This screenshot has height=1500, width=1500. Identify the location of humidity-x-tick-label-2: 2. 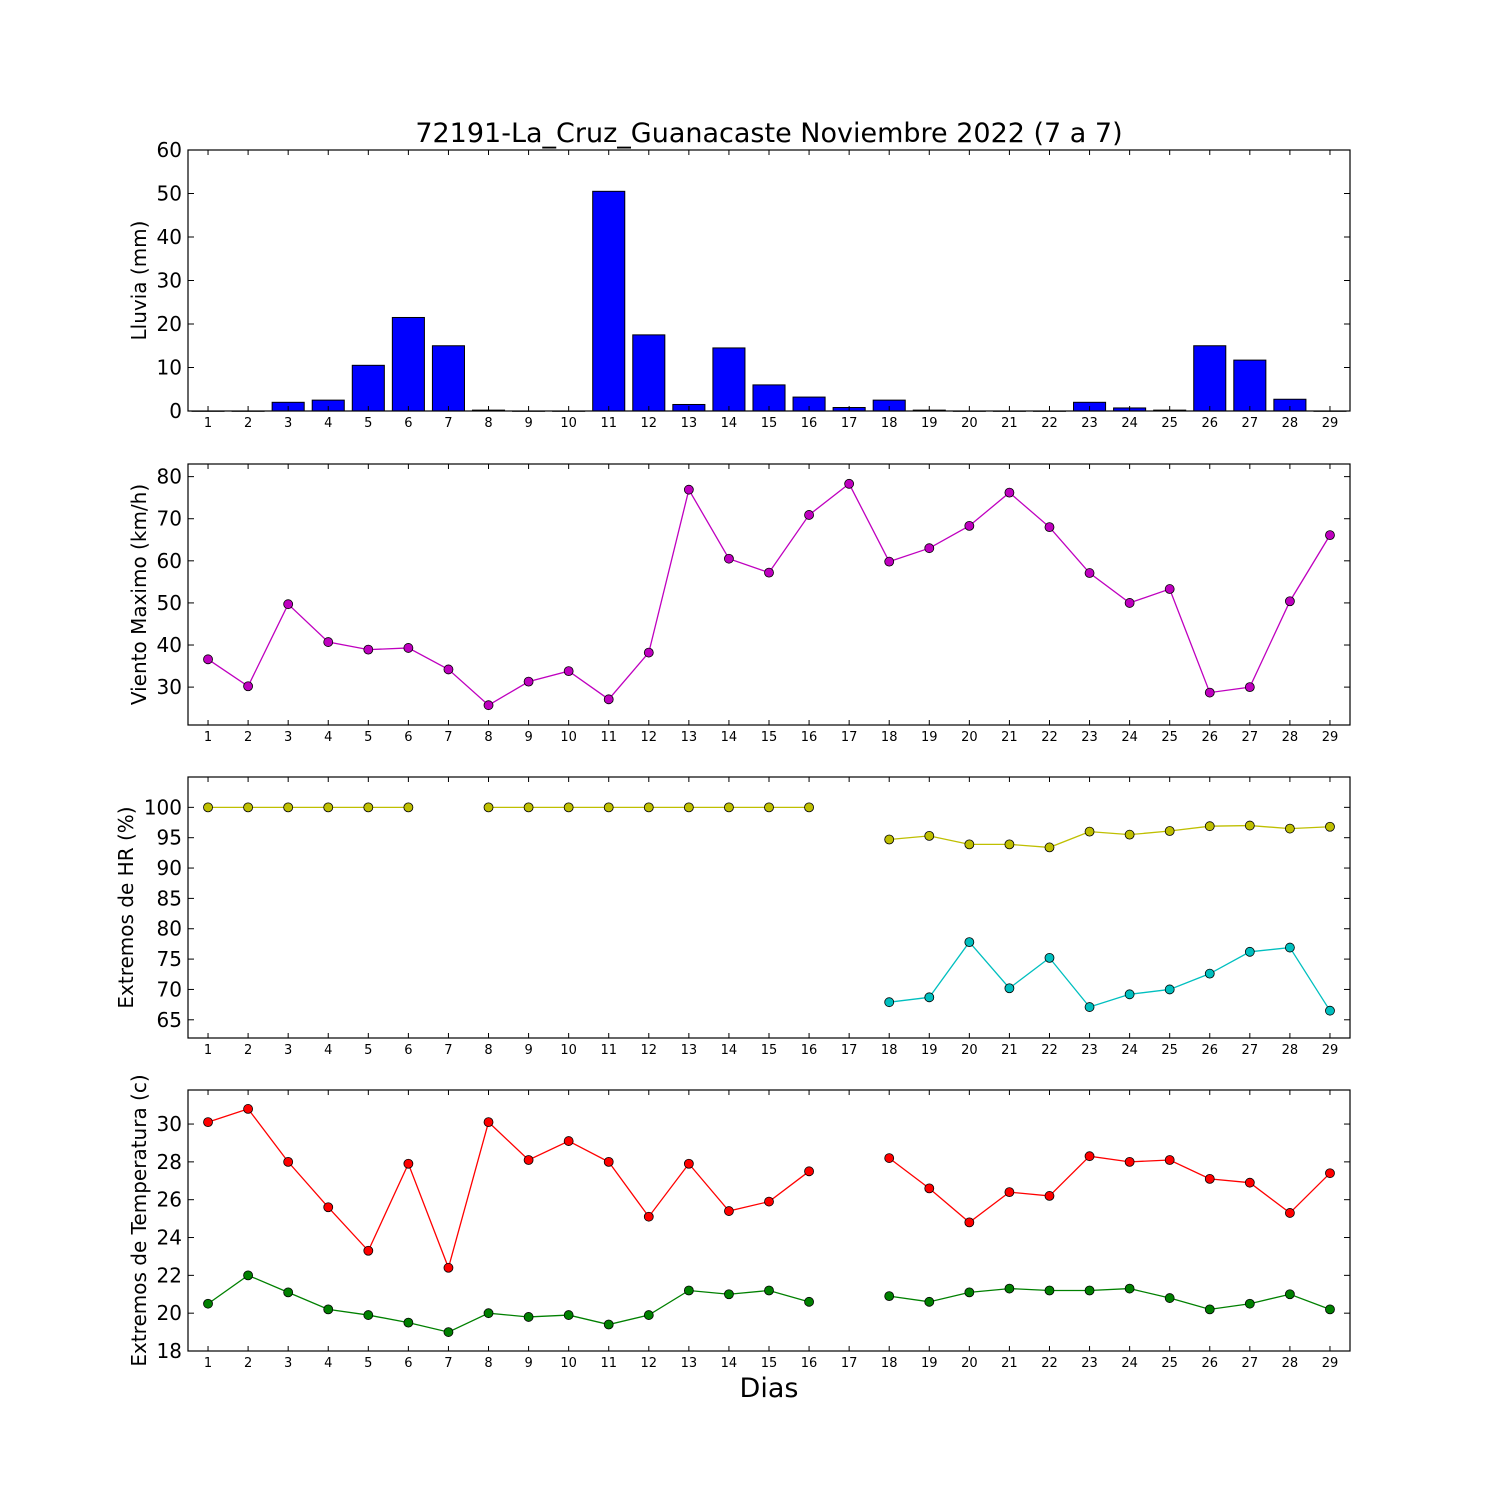
(248, 1050).